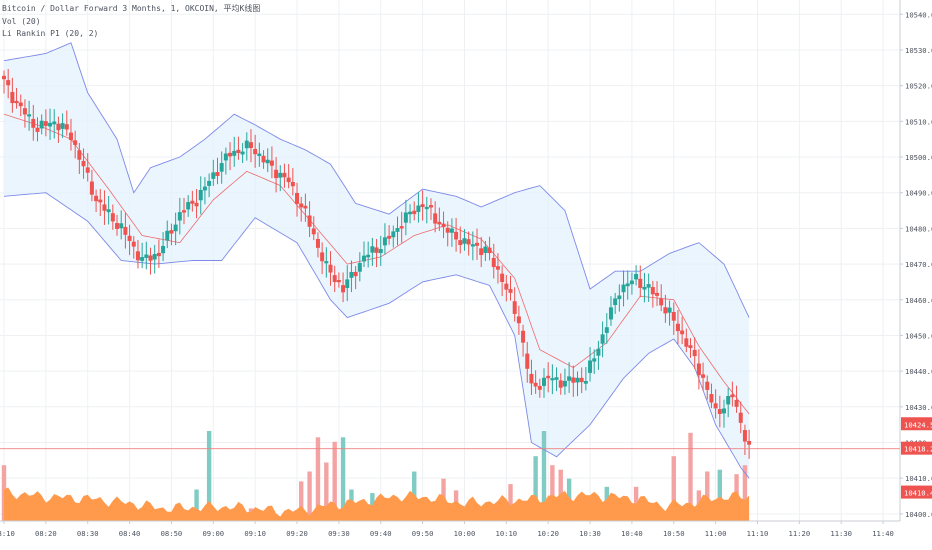 The width and height of the screenshot is (932, 550). Describe the element at coordinates (130, 533) in the screenshot. I see `time-tick-label: 08:40` at that location.